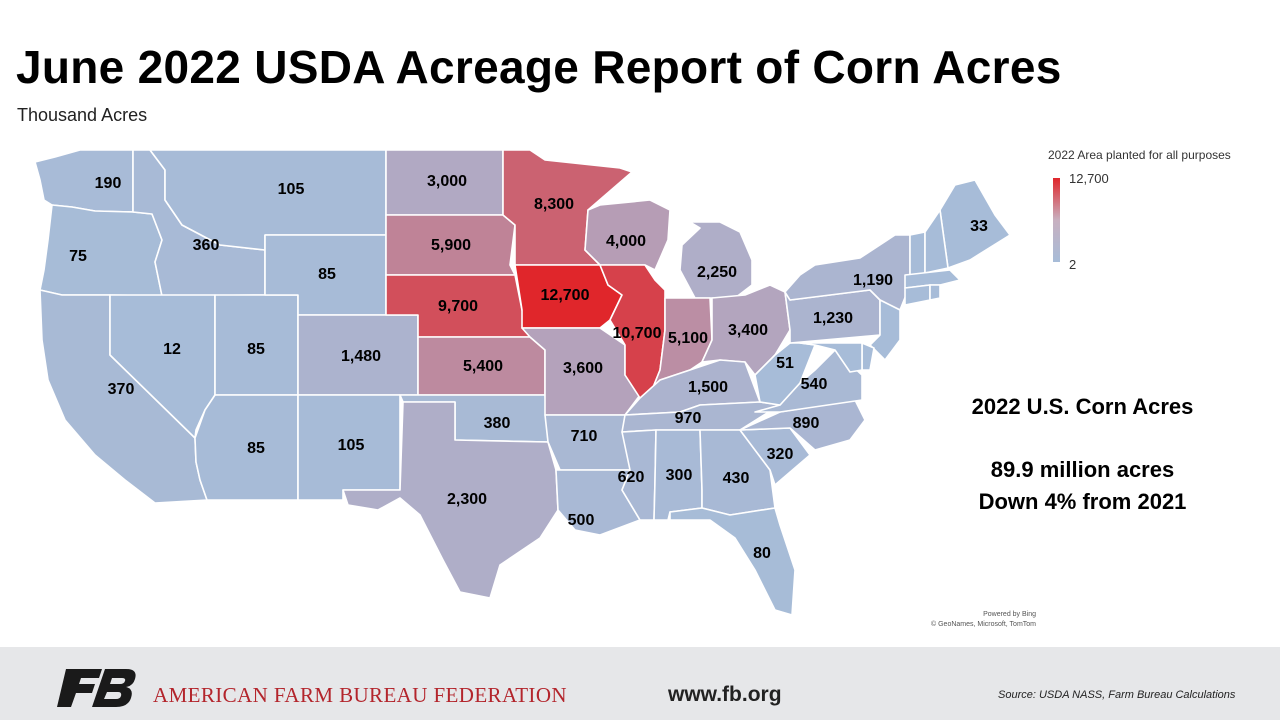 This screenshot has width=1280, height=720. I want to click on state-label-nm: 105, so click(351, 445).